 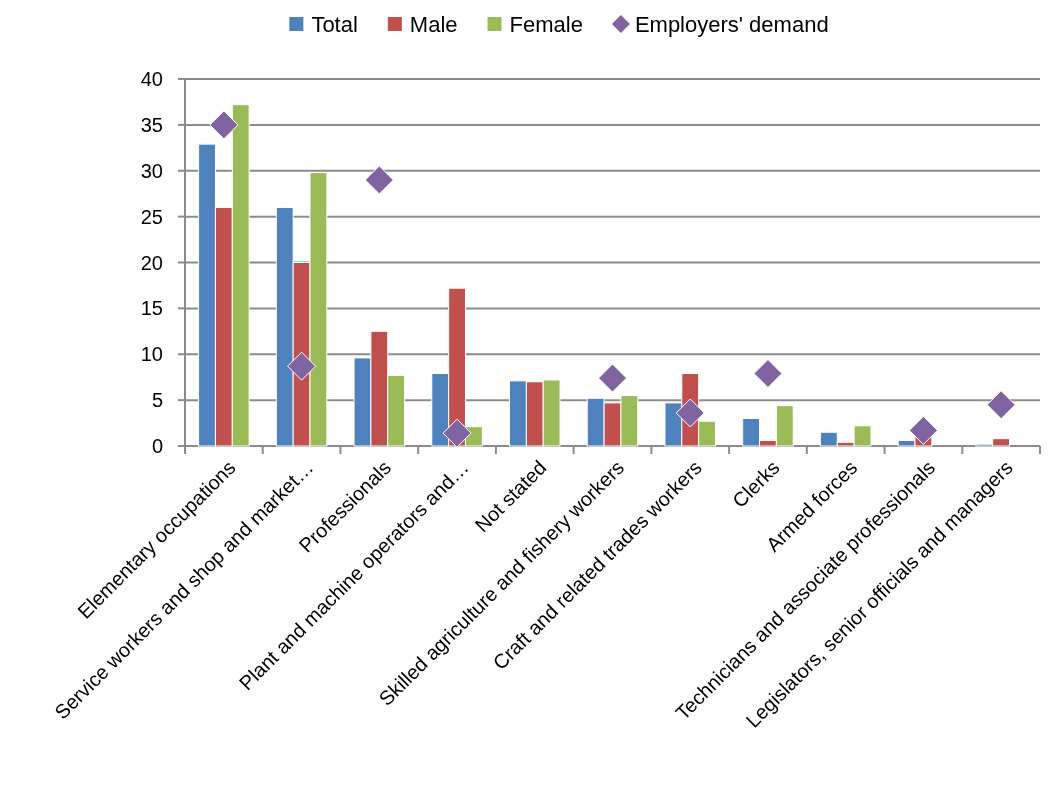 I want to click on y-tick-label: 5, so click(x=157, y=400).